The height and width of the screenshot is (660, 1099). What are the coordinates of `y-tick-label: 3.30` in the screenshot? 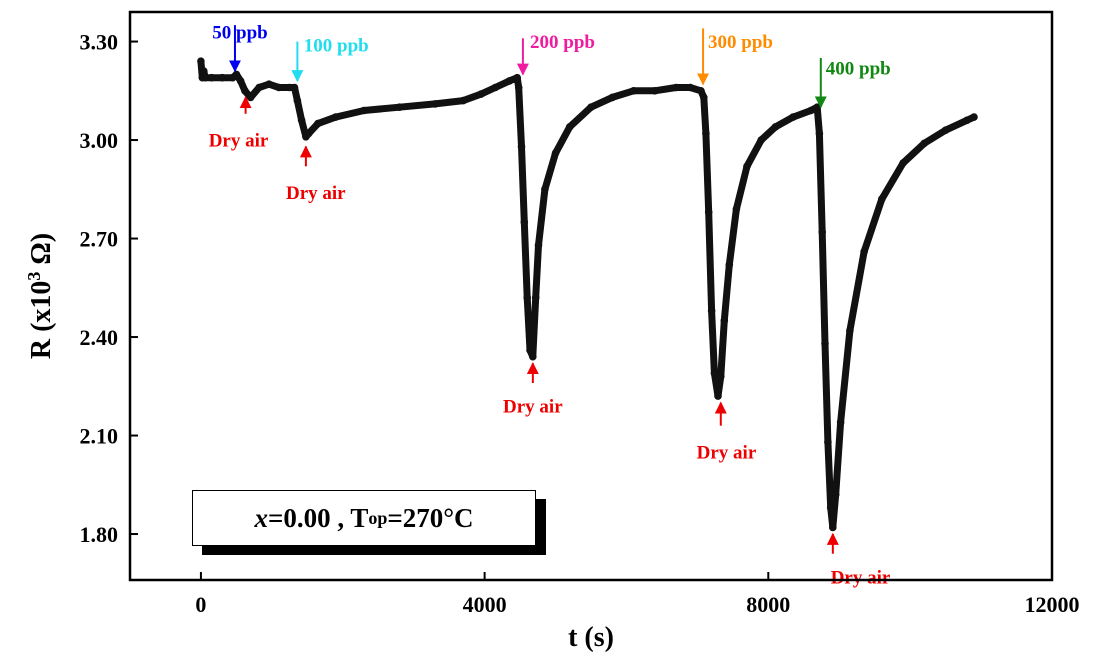 It's located at (99, 42).